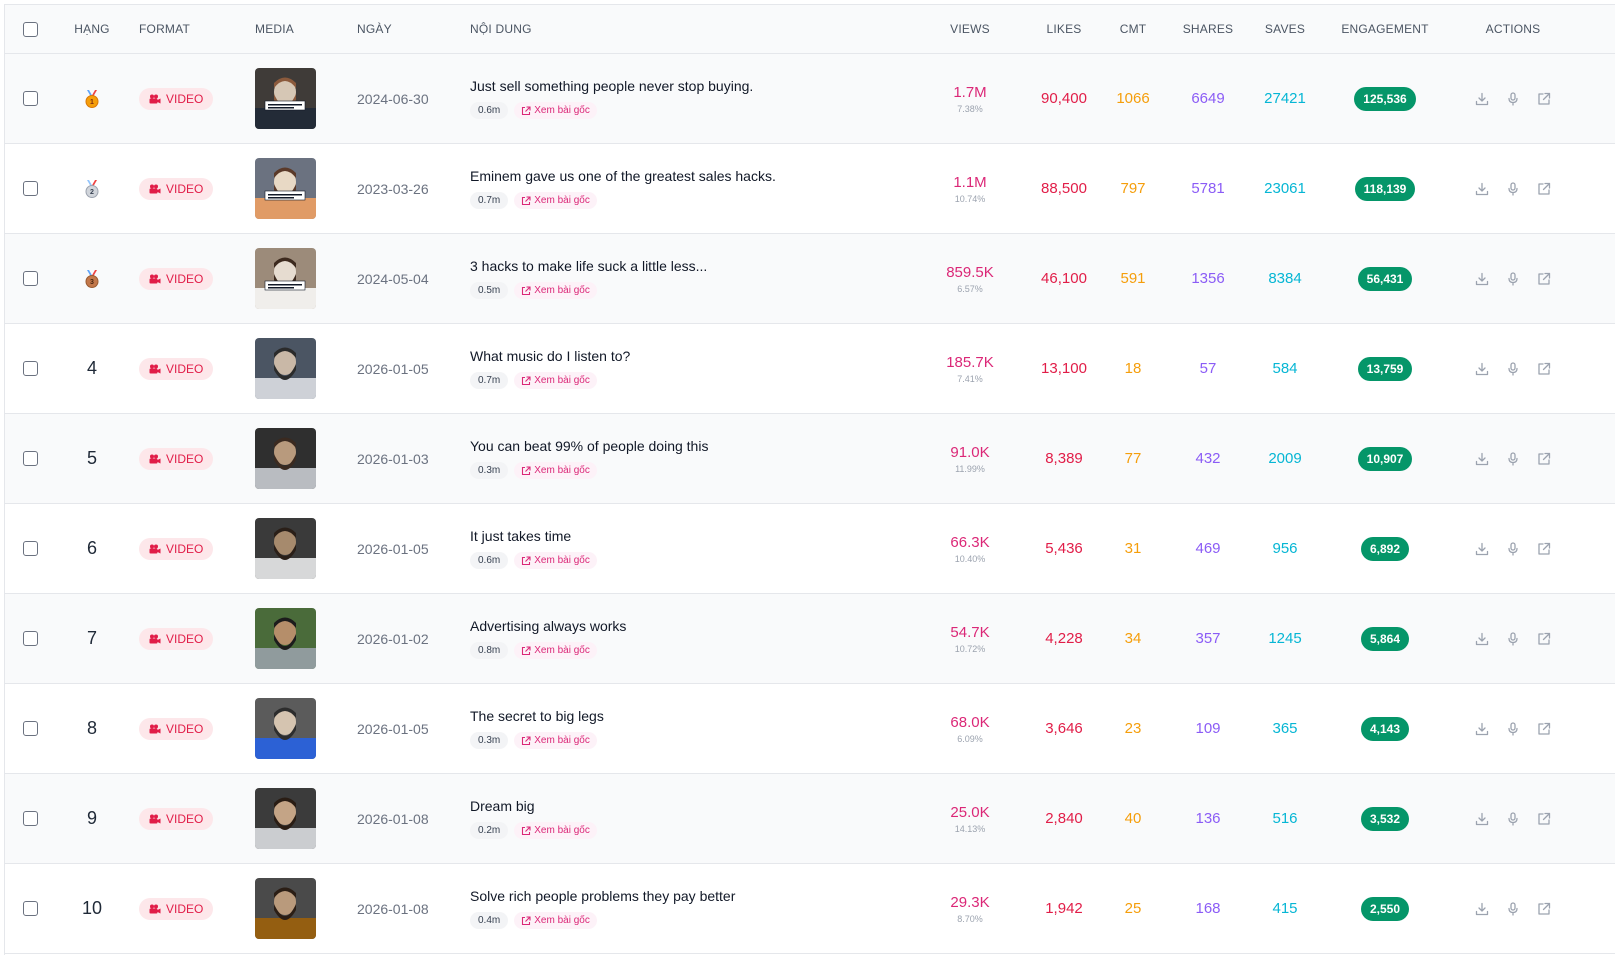  I want to click on header-date: NGÀY, so click(407, 29).